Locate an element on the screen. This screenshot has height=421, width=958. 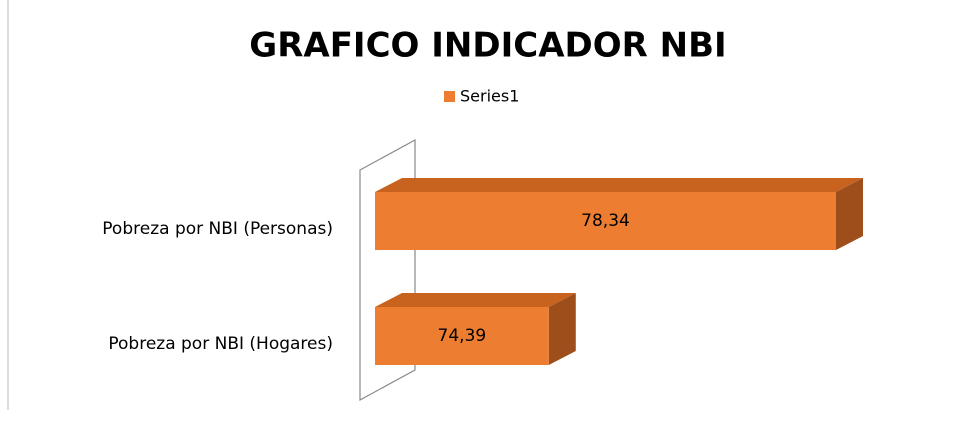
data-label: 74,39 is located at coordinates (462, 336).